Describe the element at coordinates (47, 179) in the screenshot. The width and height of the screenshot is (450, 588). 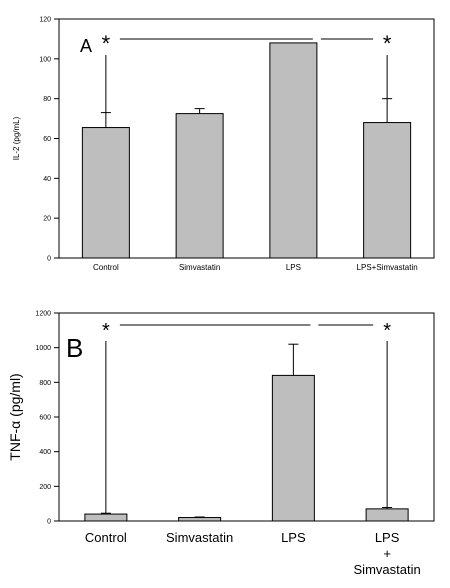
I see `chart0-y-tick-label: 40` at that location.